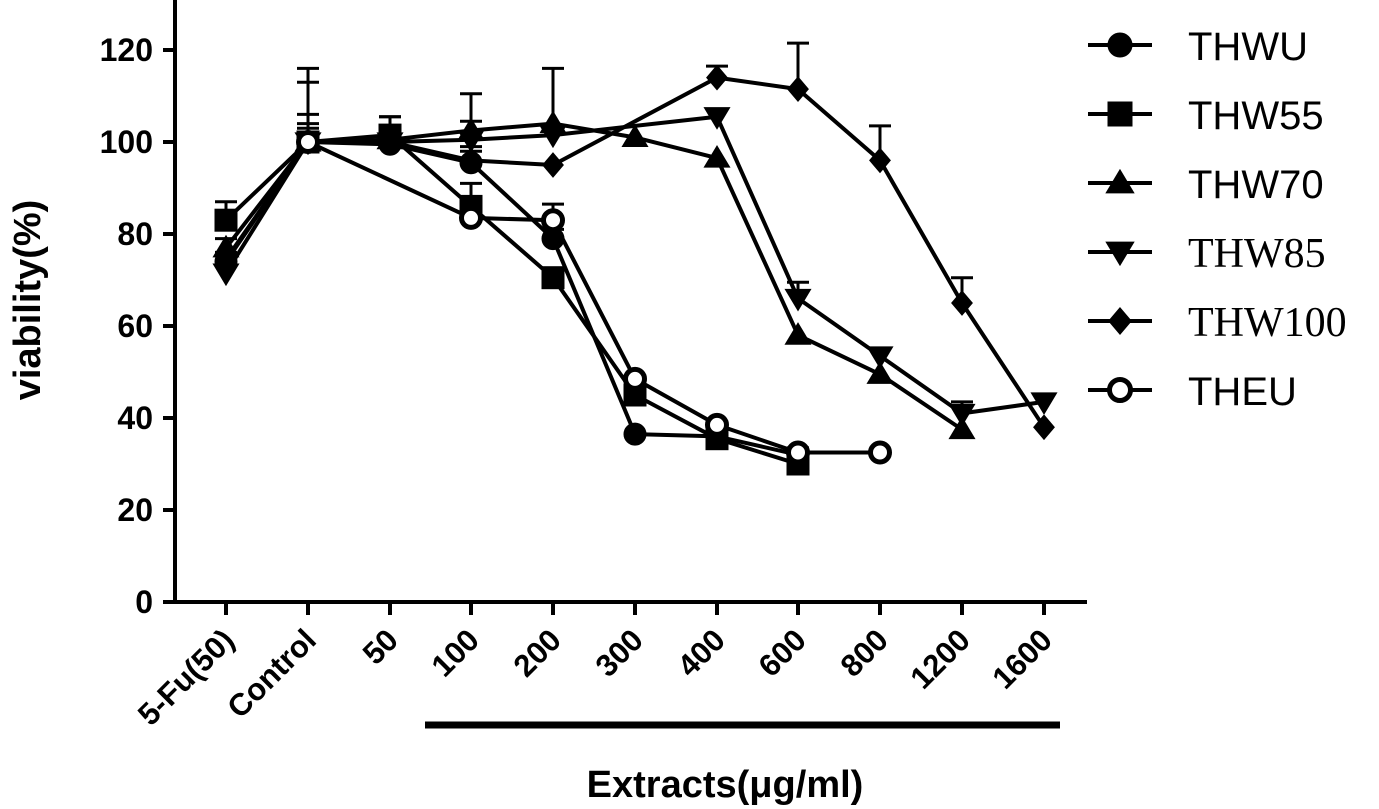  What do you see at coordinates (1257, 254) in the screenshot?
I see `legend-label-thw85: THW85` at bounding box center [1257, 254].